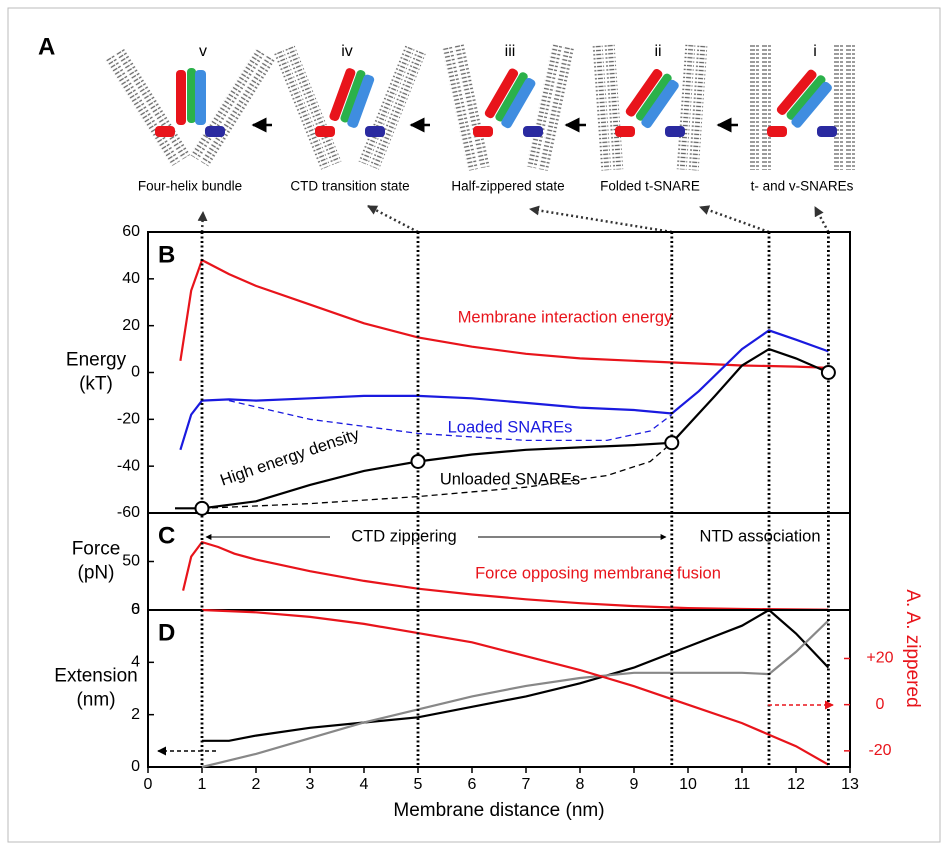 This screenshot has width=948, height=850. What do you see at coordinates (290, 457) in the screenshot?
I see `annotation: High energy density` at bounding box center [290, 457].